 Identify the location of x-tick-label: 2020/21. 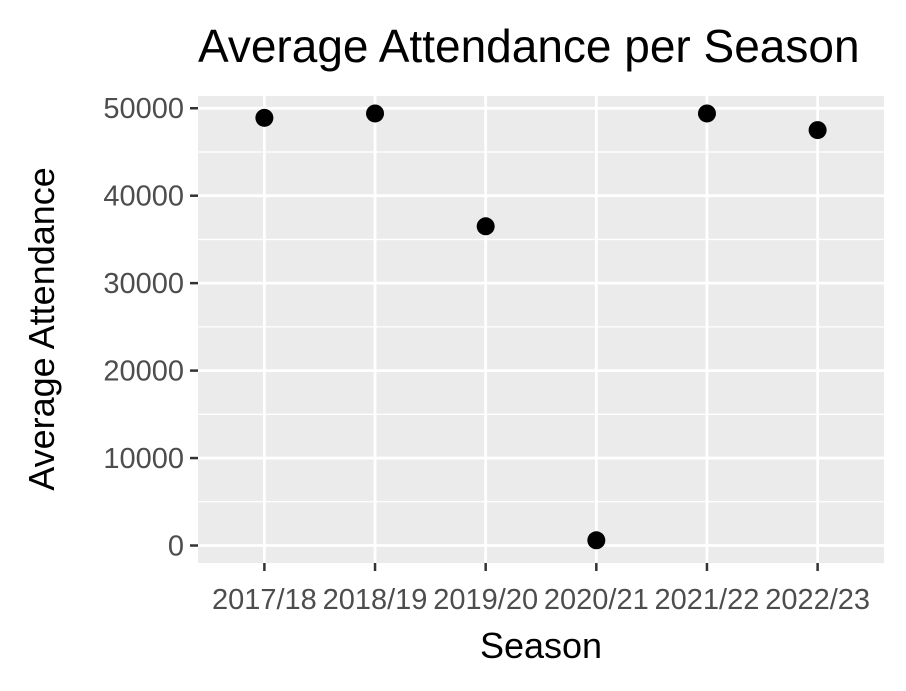
(596, 600).